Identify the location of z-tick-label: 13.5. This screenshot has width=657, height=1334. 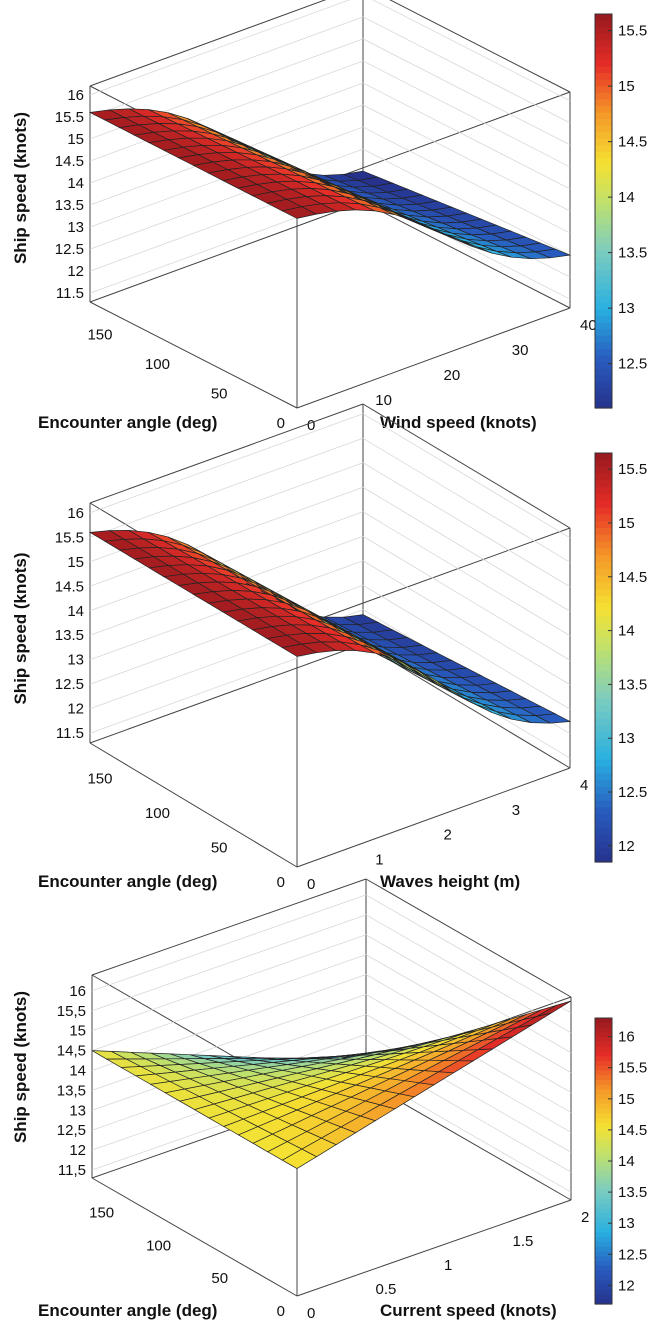
(69, 635).